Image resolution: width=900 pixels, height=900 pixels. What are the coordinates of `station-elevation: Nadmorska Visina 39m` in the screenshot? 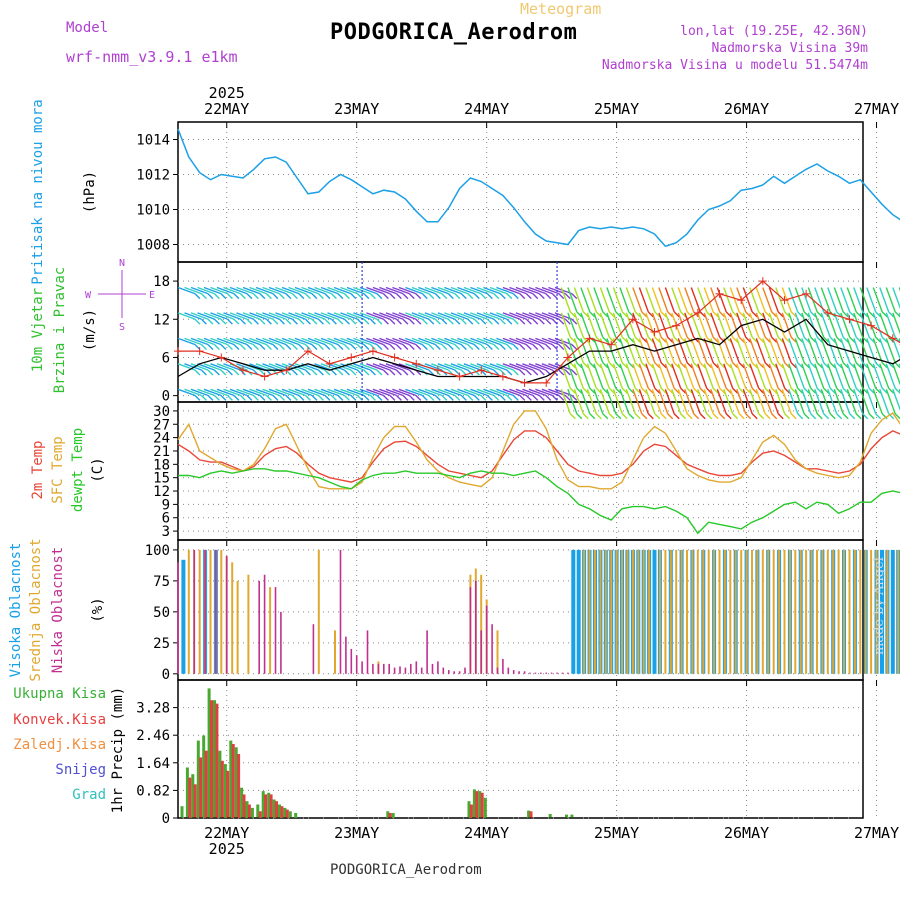 It's located at (789, 48).